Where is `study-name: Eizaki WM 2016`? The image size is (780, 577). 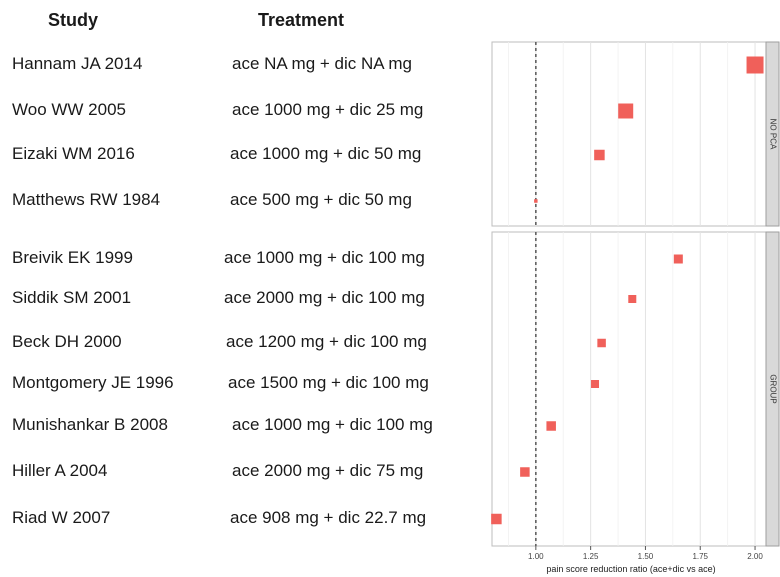
study-name: Eizaki WM 2016 is located at coordinates (73, 153).